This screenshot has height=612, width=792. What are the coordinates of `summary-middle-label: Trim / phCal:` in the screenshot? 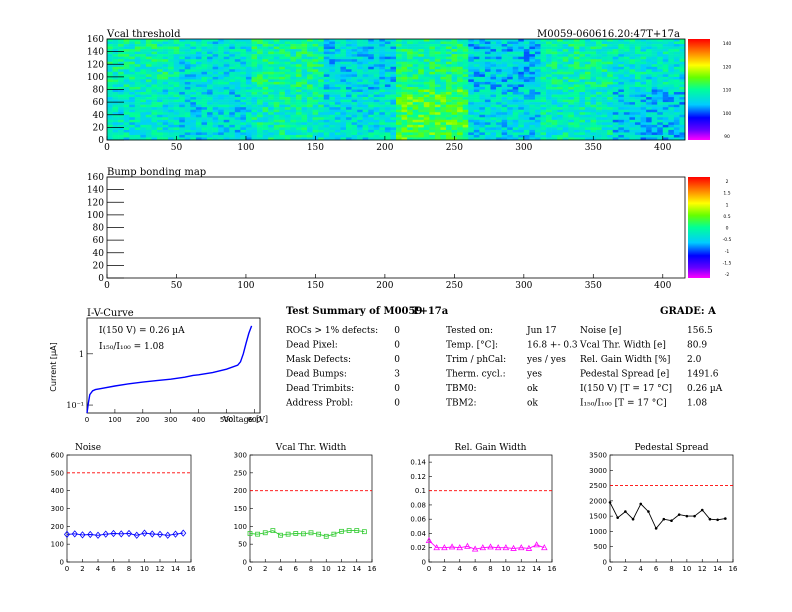 It's located at (476, 360).